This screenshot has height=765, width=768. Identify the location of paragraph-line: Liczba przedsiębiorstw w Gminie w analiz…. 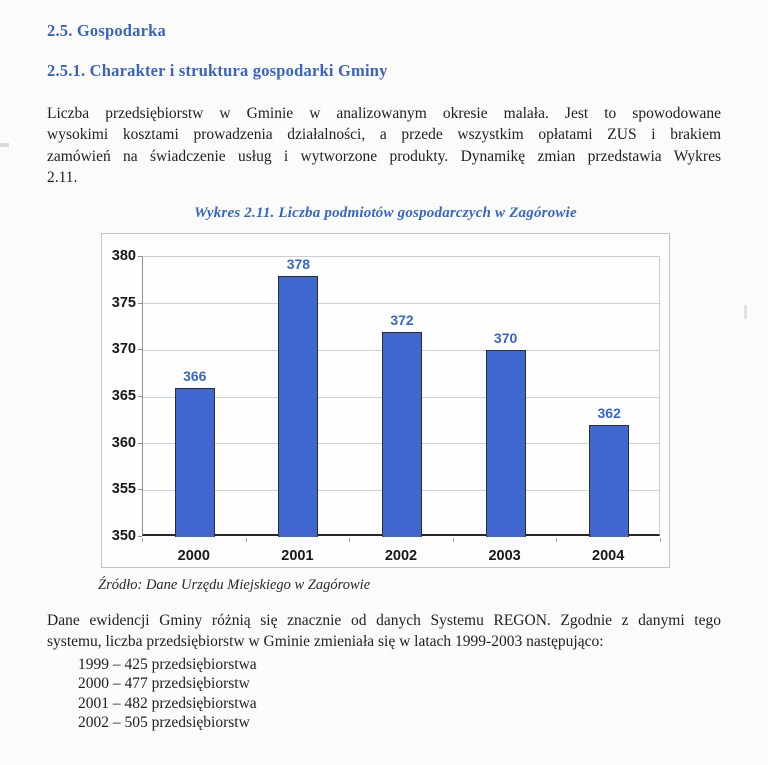
(384, 113).